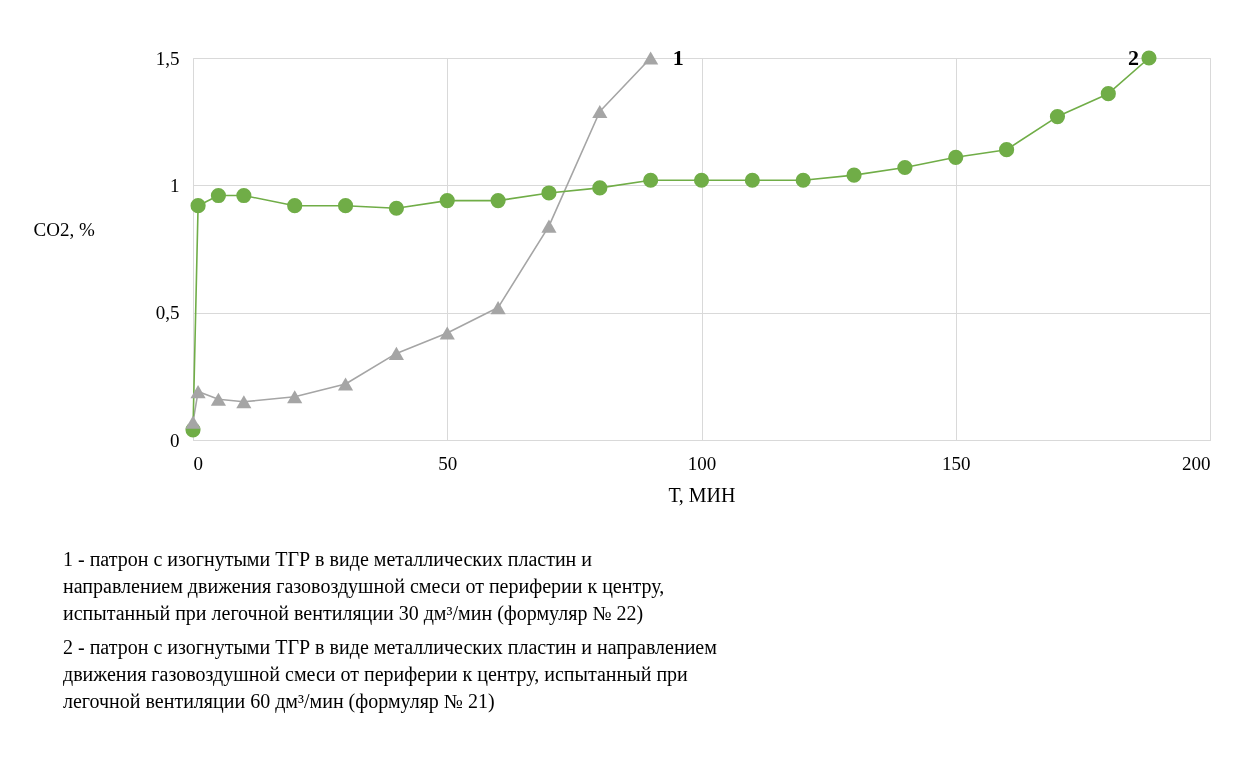  I want to click on text: 1 - патрон с изогнутыми ТГР в виде металлических пластин и направлением движения газовоздушной смеси от периферии к центру, испытанный при легочной вентиляции 30 дм³/мин (формуляр № 22), so click(364, 586).